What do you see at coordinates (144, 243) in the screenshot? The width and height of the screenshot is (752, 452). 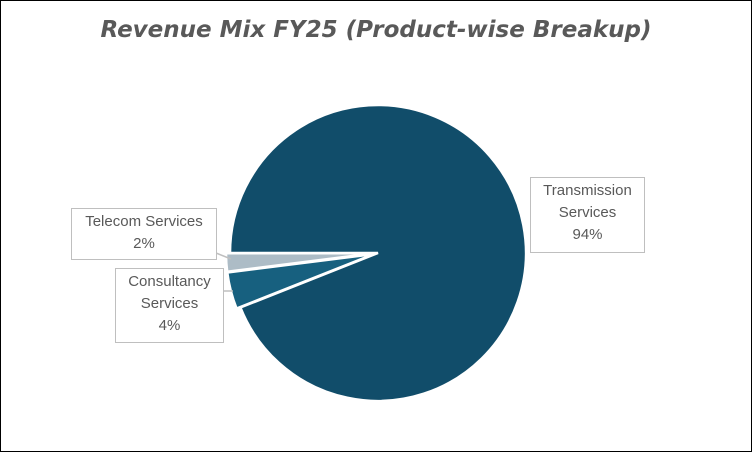 I see `label-value: 2%` at bounding box center [144, 243].